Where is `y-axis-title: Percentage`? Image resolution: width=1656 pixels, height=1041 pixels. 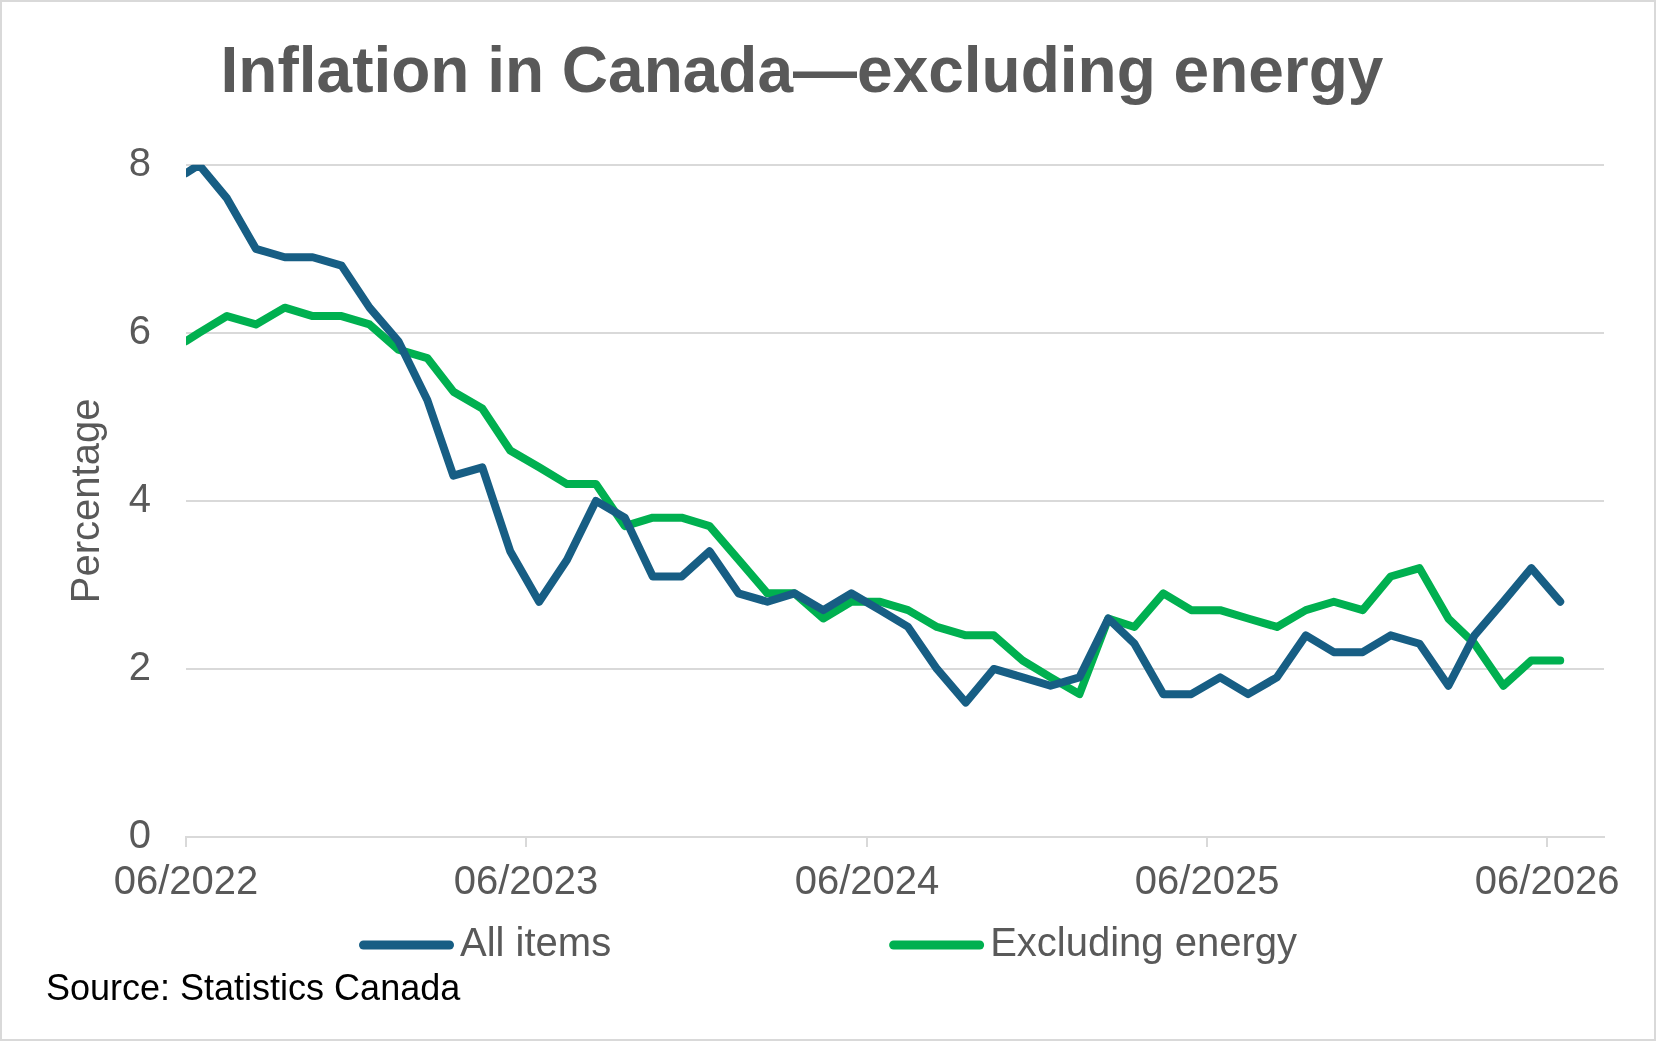 y-axis-title: Percentage is located at coordinates (85, 501).